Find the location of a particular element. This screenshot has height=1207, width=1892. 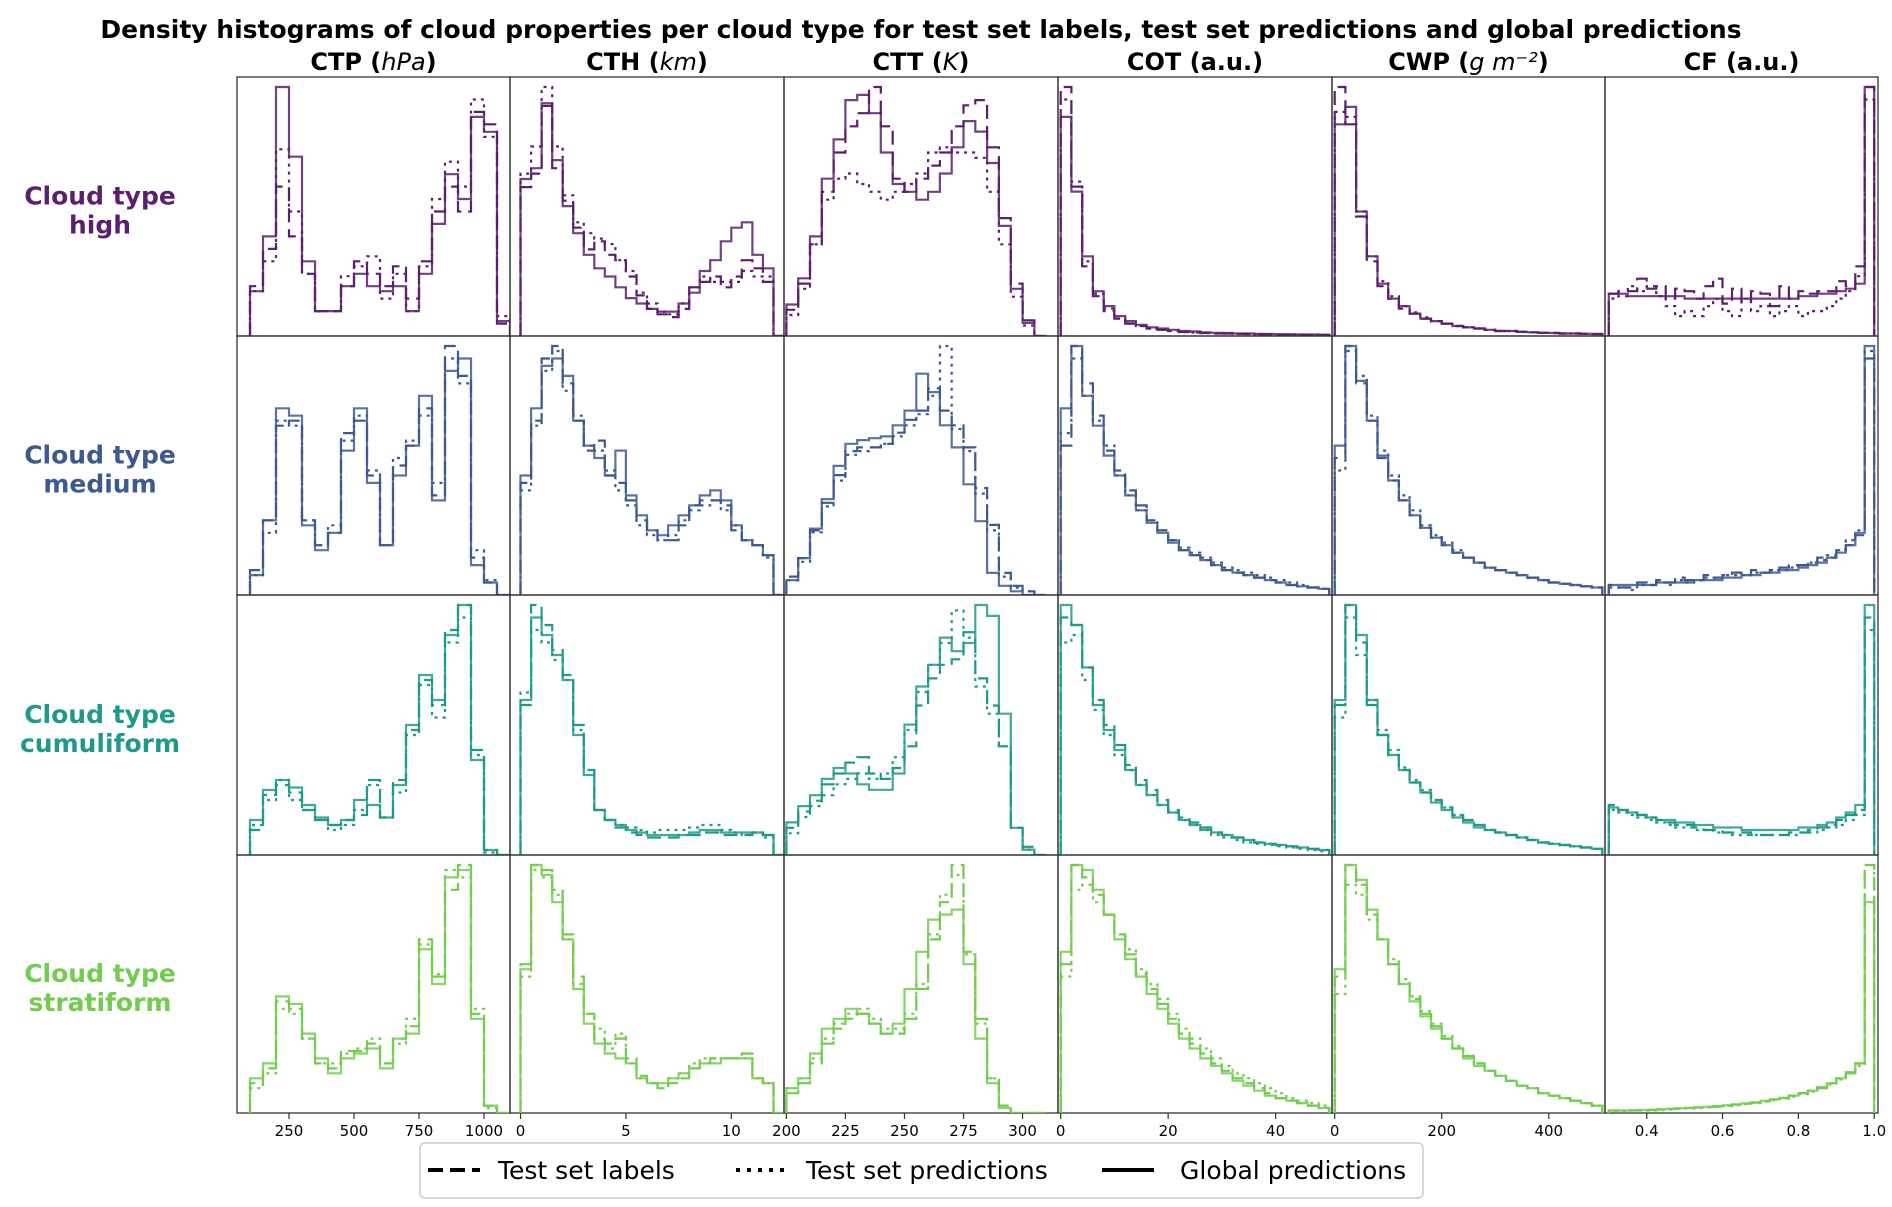

panel-frame-stratiform-CF is located at coordinates (1741, 984).